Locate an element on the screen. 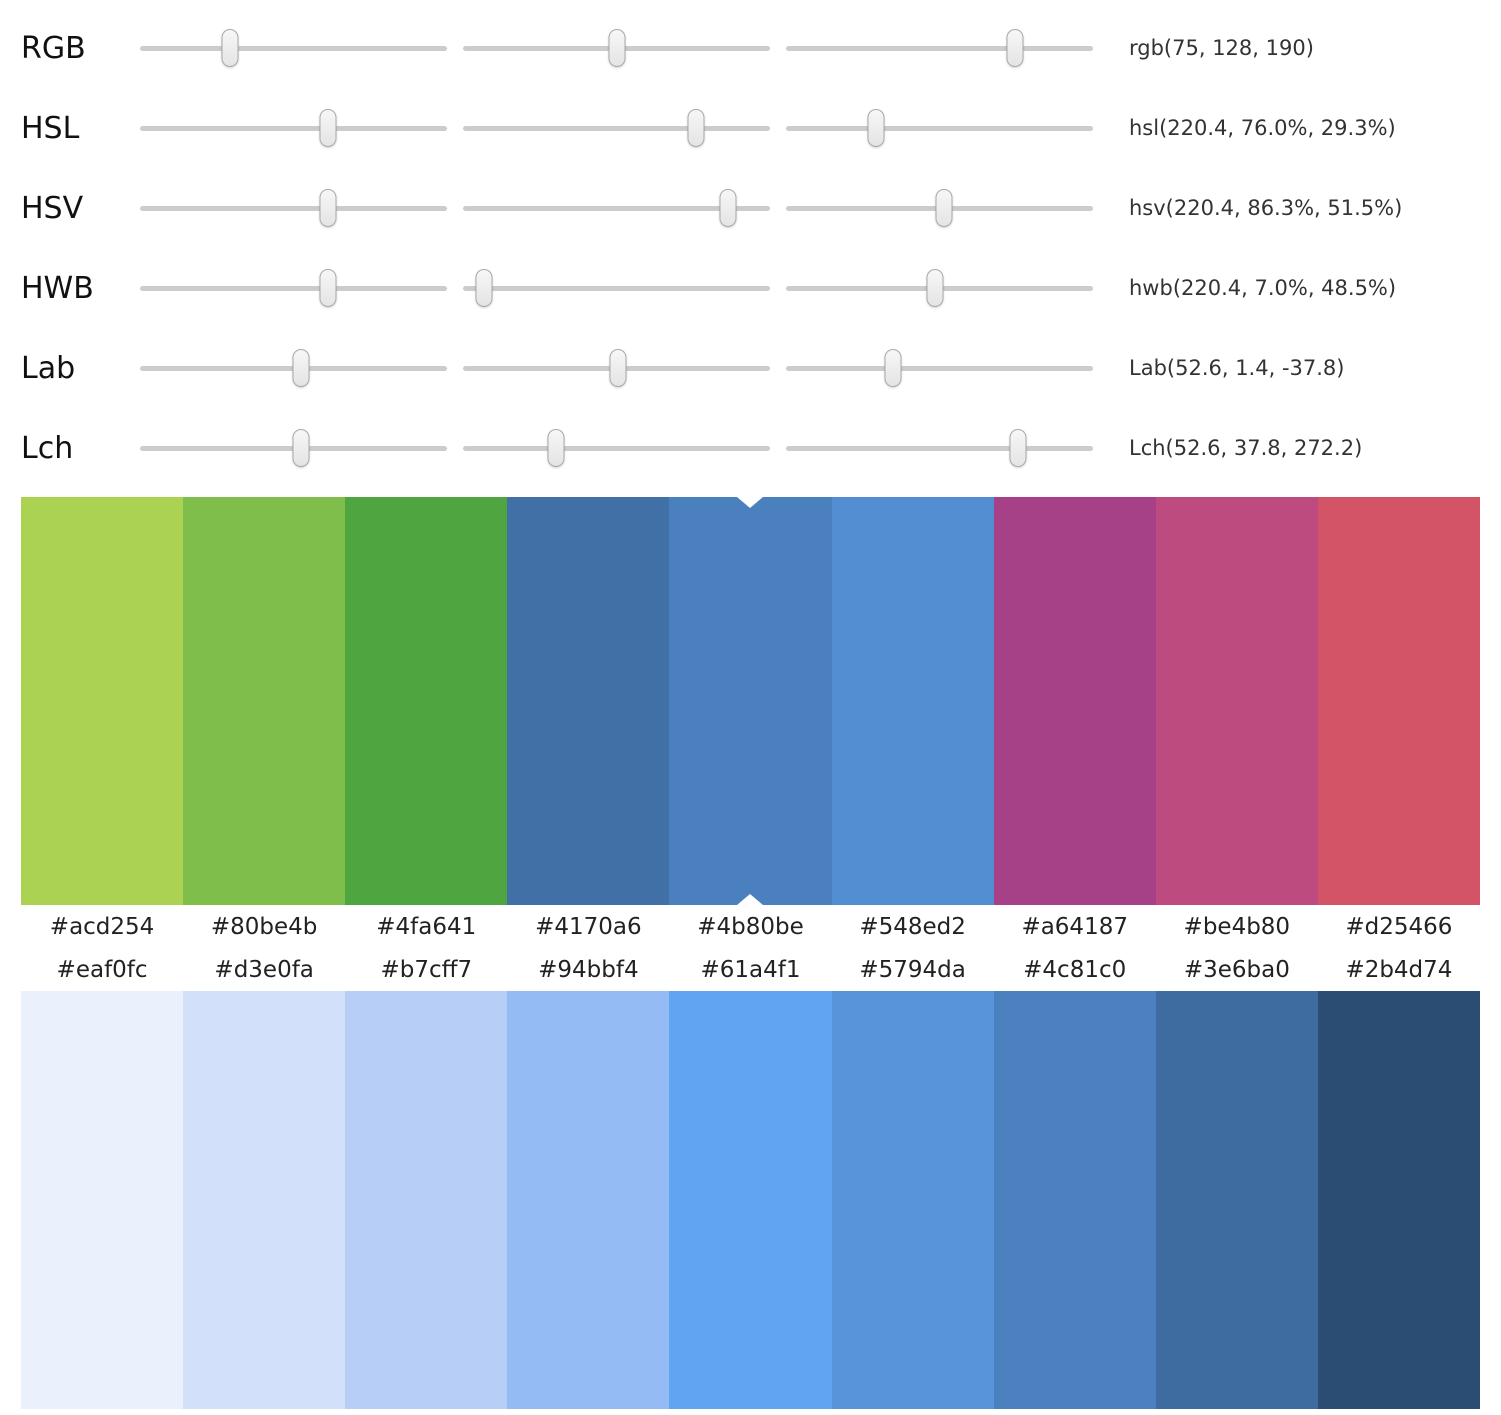  hex-code-label: #61a4f1 is located at coordinates (750, 969).